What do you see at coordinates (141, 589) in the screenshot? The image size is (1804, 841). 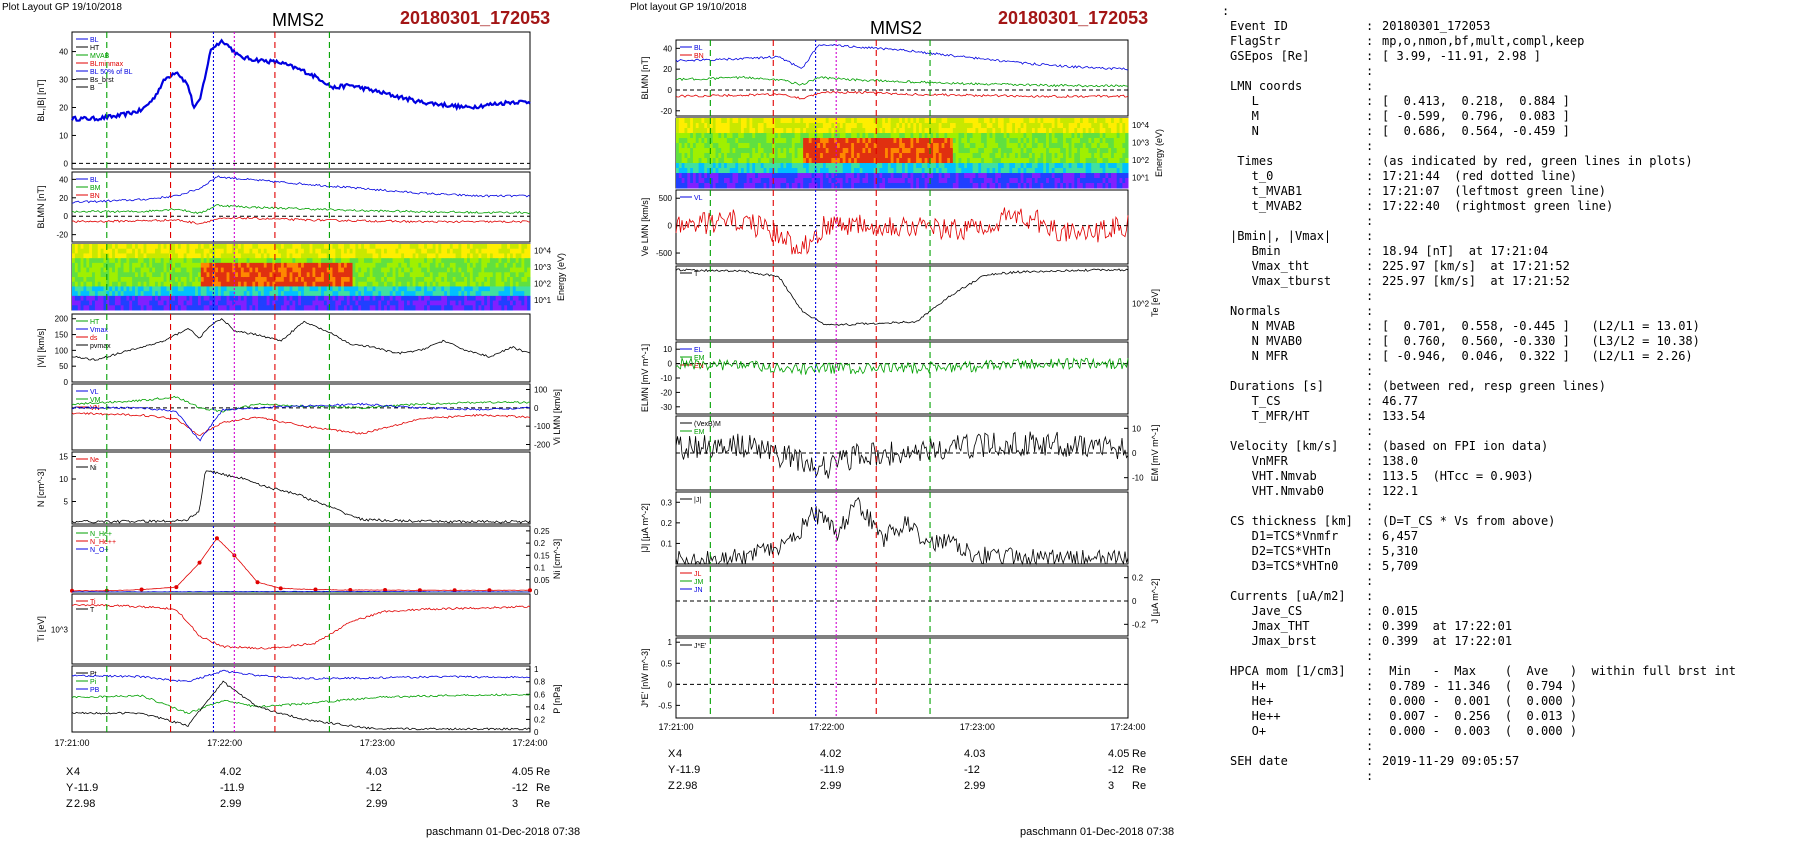 I see `series-marker` at bounding box center [141, 589].